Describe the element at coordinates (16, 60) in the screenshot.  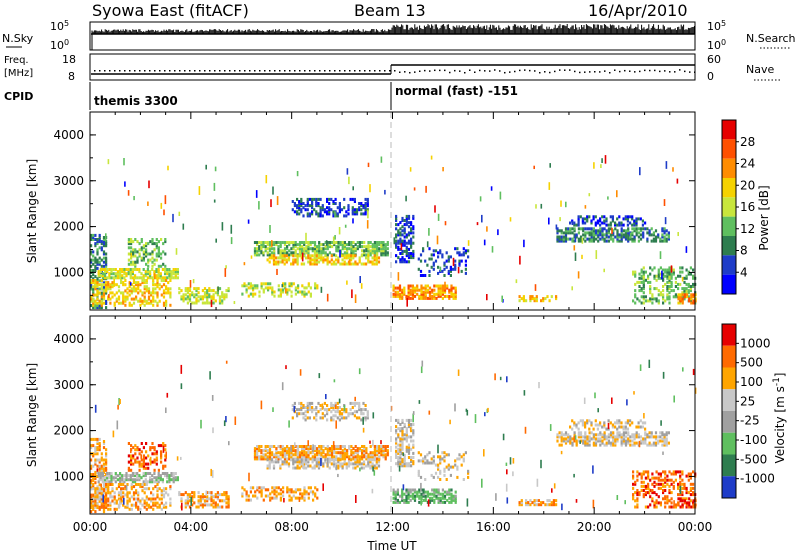
I see `freq-label-top: Freq.` at that location.